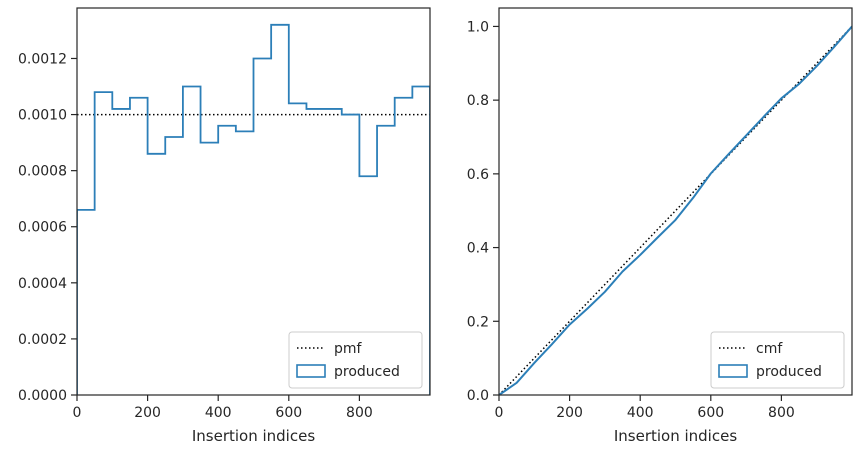 The image size is (861, 453). I want to click on y-tick-label: 0.0, so click(478, 396).